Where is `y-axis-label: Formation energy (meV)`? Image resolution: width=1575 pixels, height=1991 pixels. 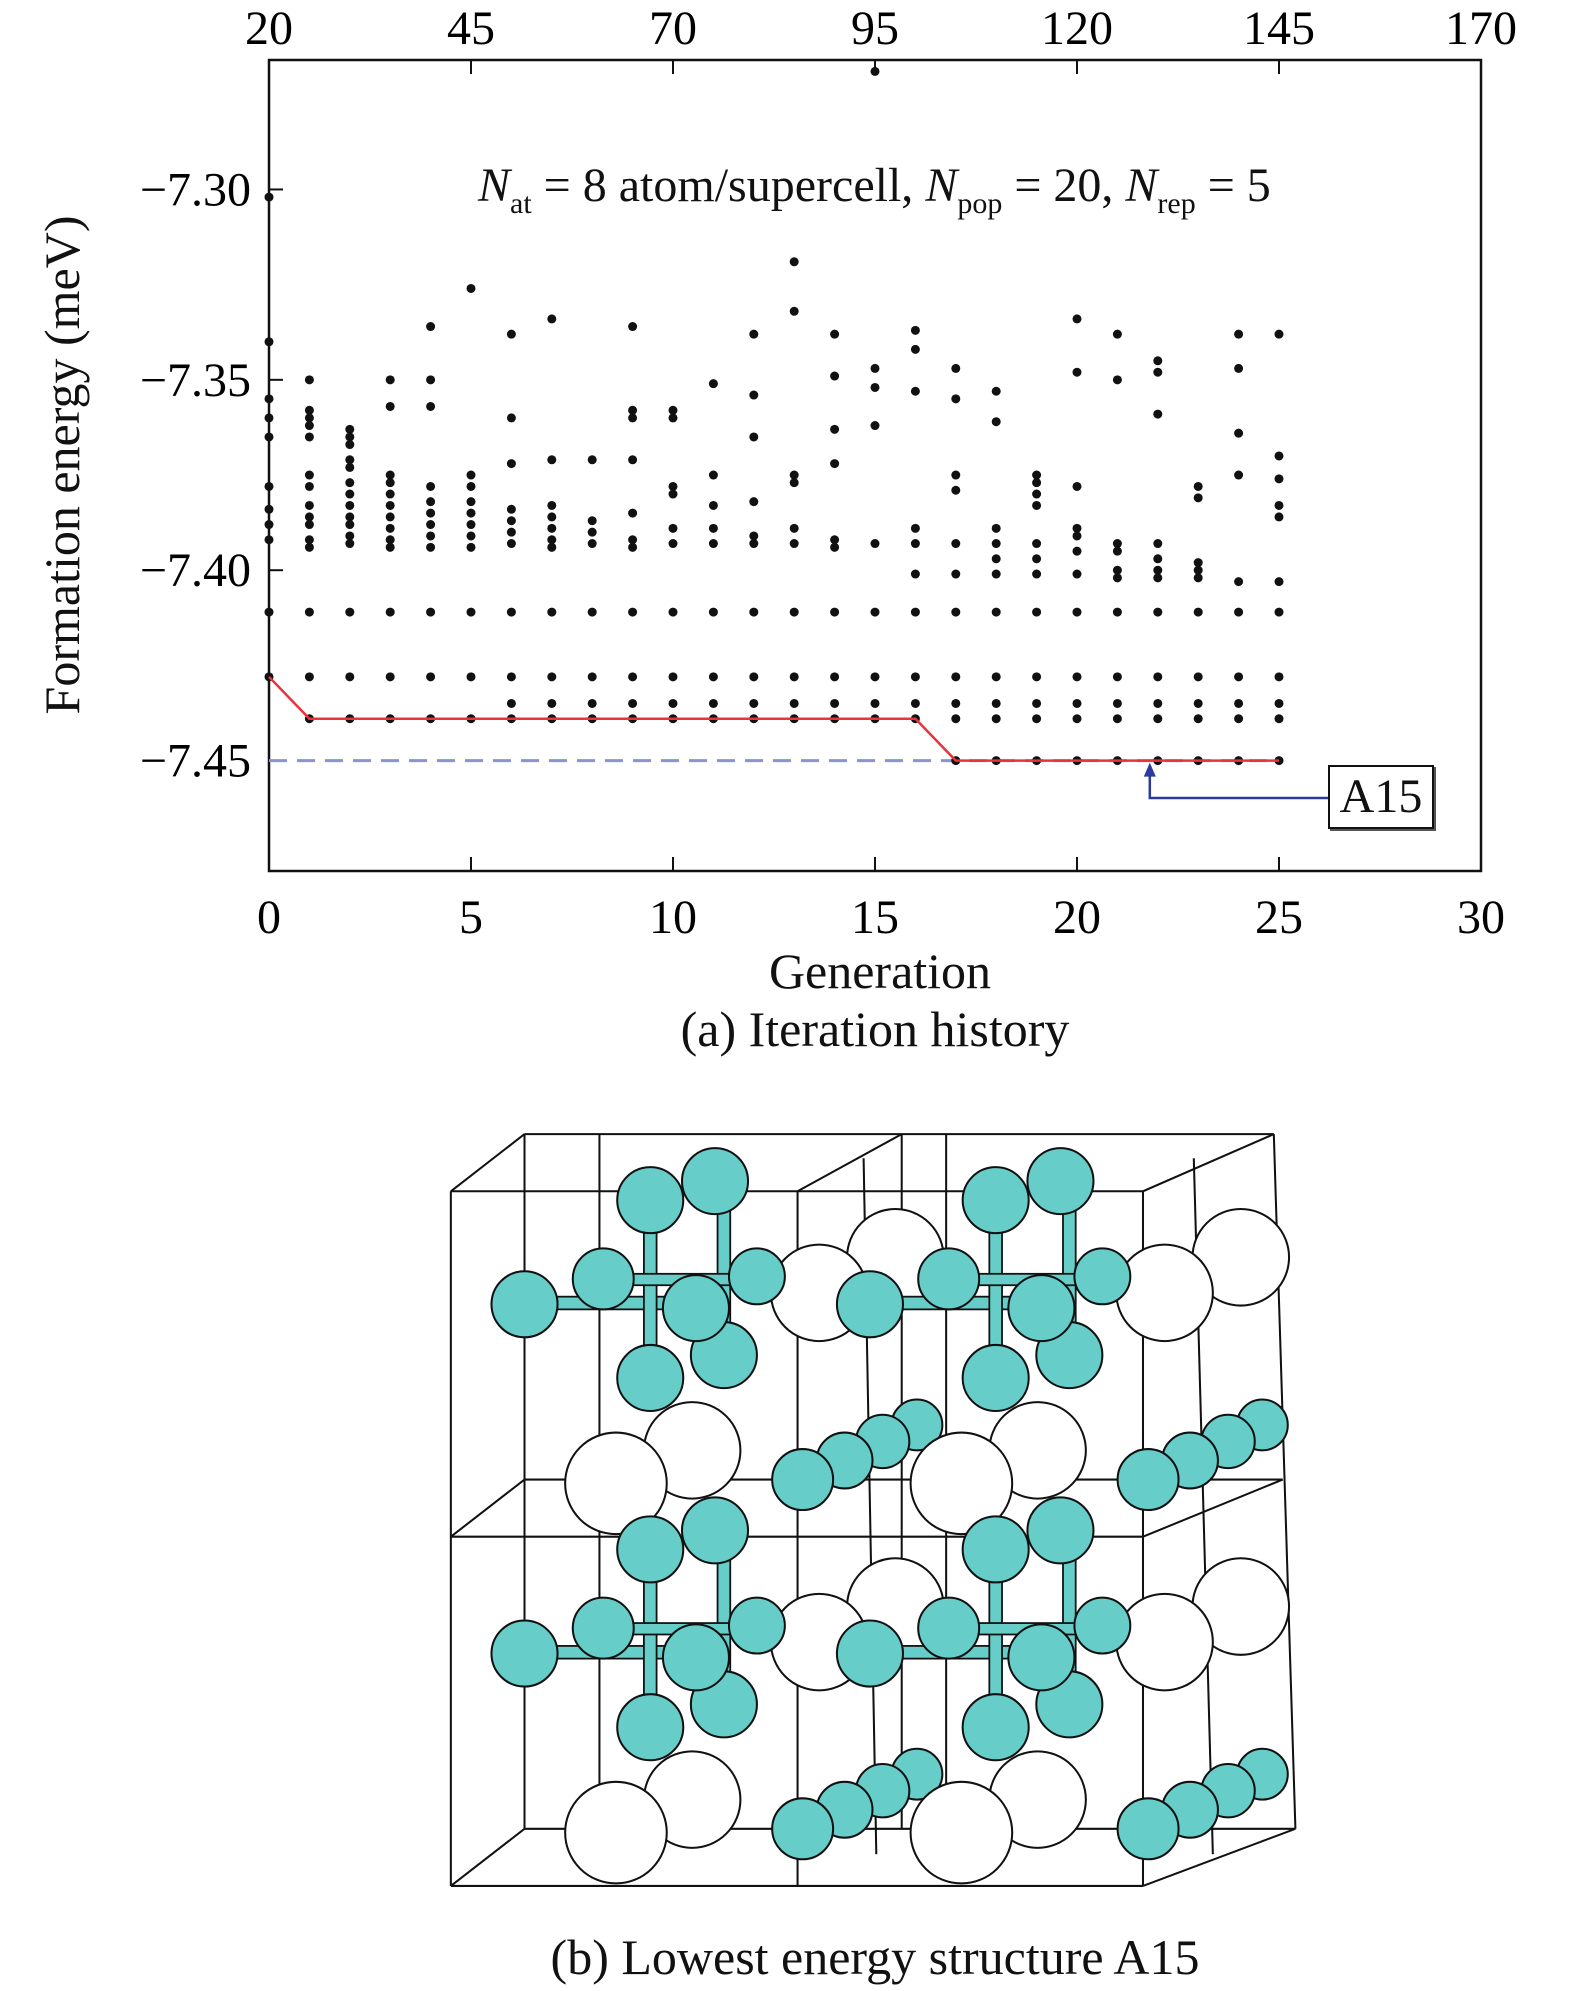 y-axis-label: Formation energy (meV) is located at coordinates (62, 465).